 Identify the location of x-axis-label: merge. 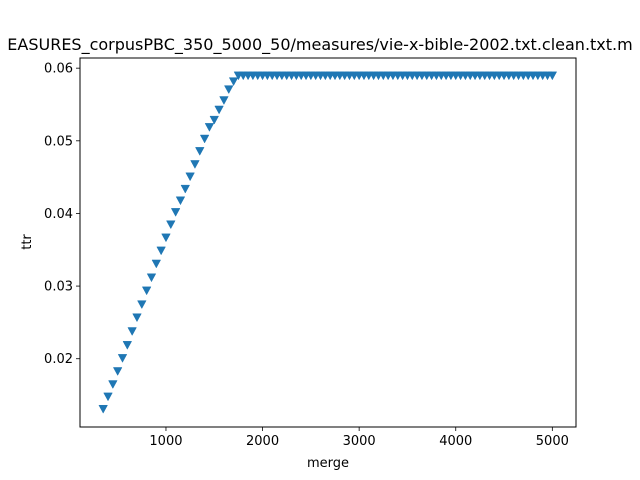
(328, 463).